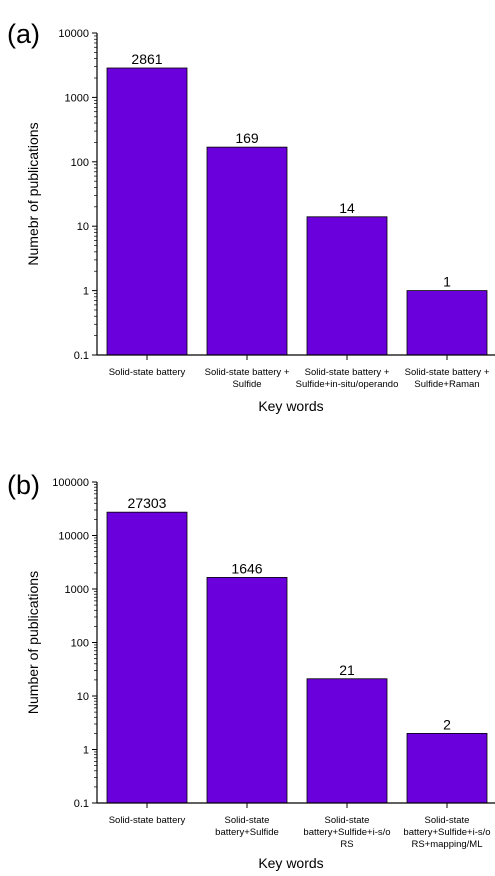 This screenshot has width=495, height=876. What do you see at coordinates (347, 670) in the screenshot?
I see `data-label: 21` at bounding box center [347, 670].